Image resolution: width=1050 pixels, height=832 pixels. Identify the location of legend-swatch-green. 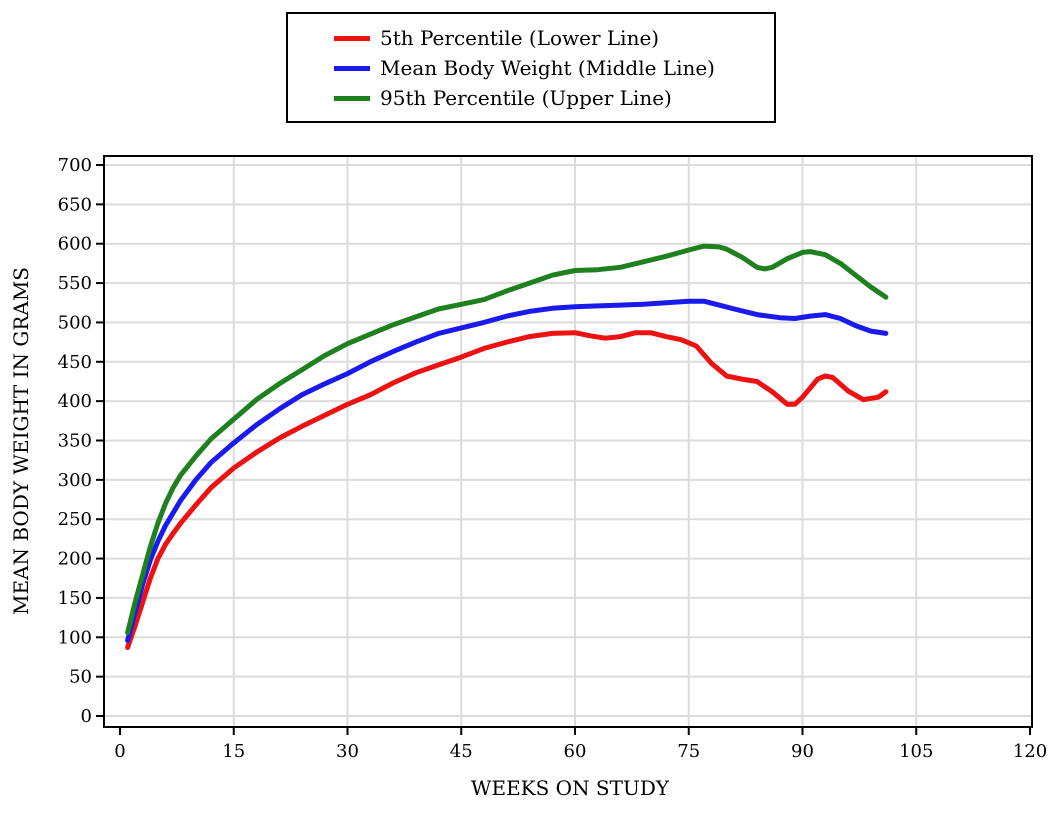
(352, 98).